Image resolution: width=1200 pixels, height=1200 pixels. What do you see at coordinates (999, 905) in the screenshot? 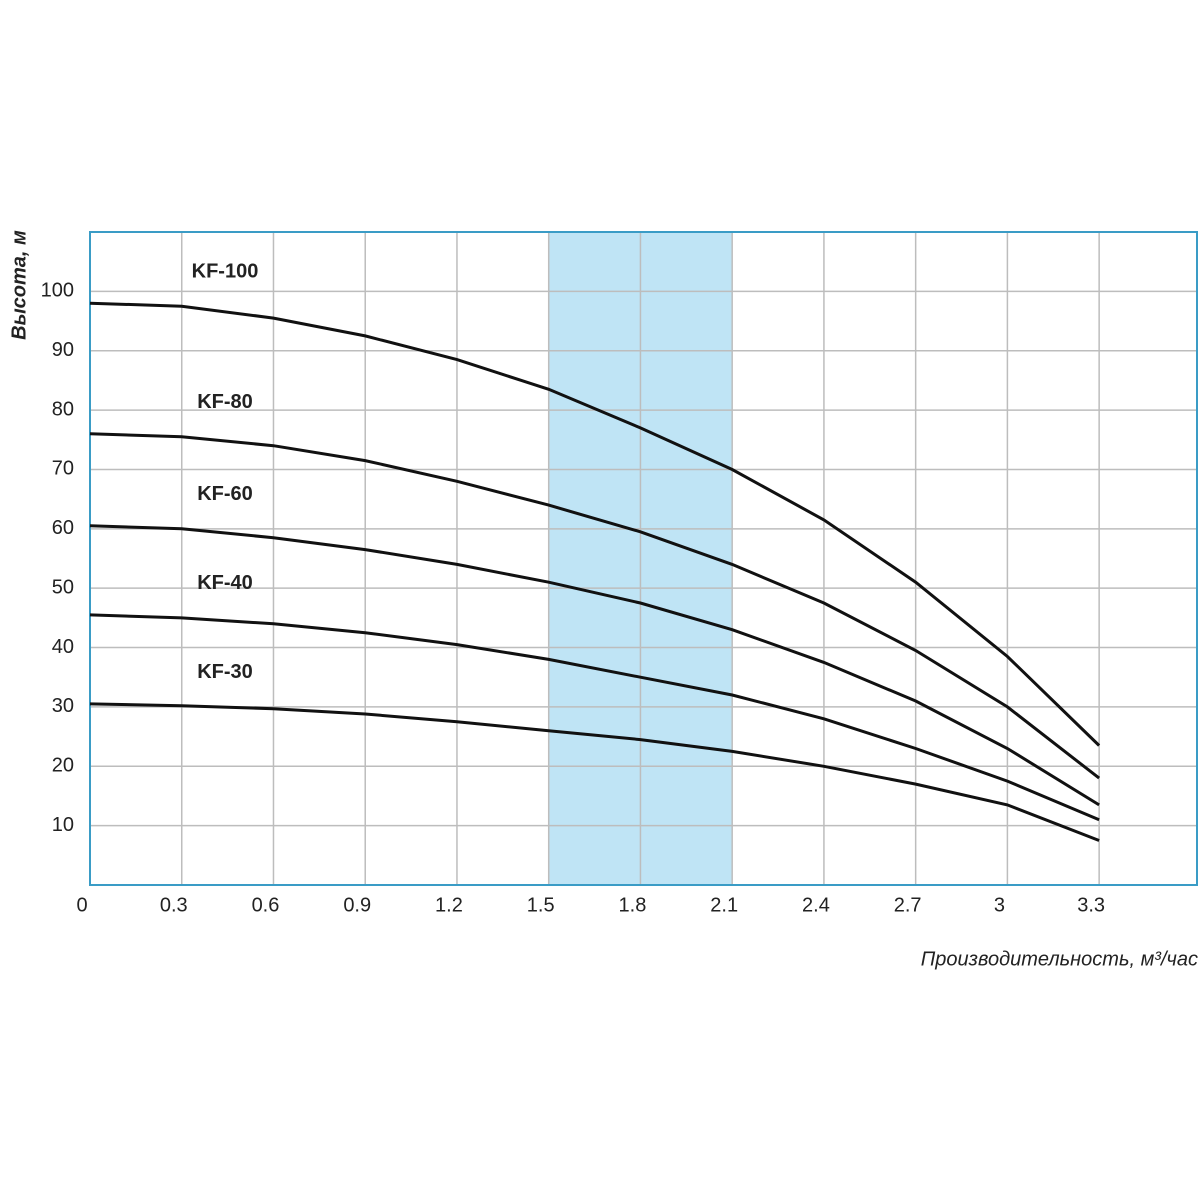
I see `x-tick-label: 3` at bounding box center [999, 905].